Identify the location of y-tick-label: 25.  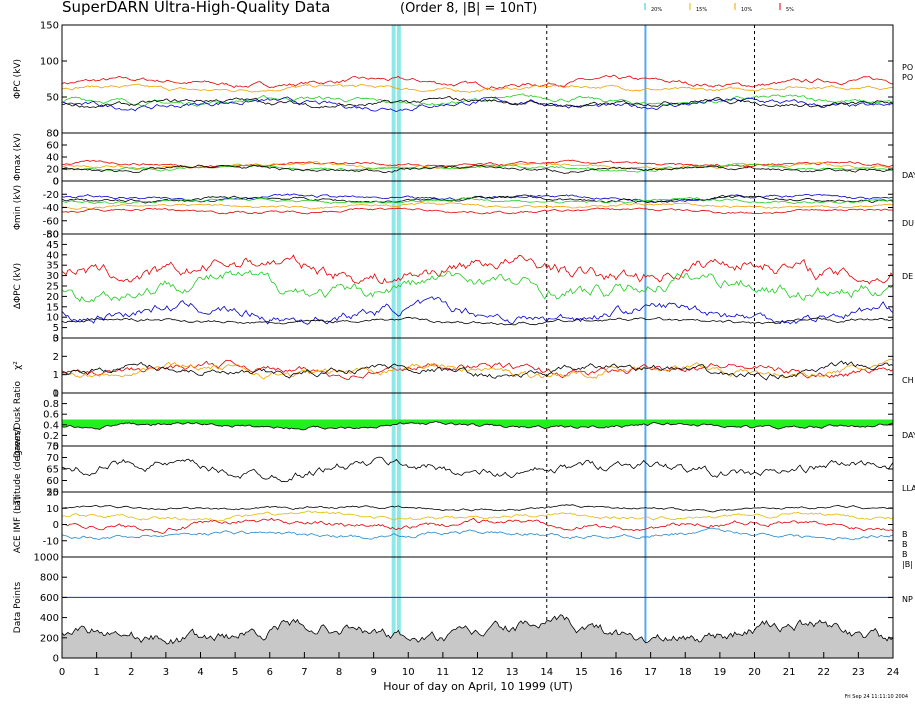
(52, 287).